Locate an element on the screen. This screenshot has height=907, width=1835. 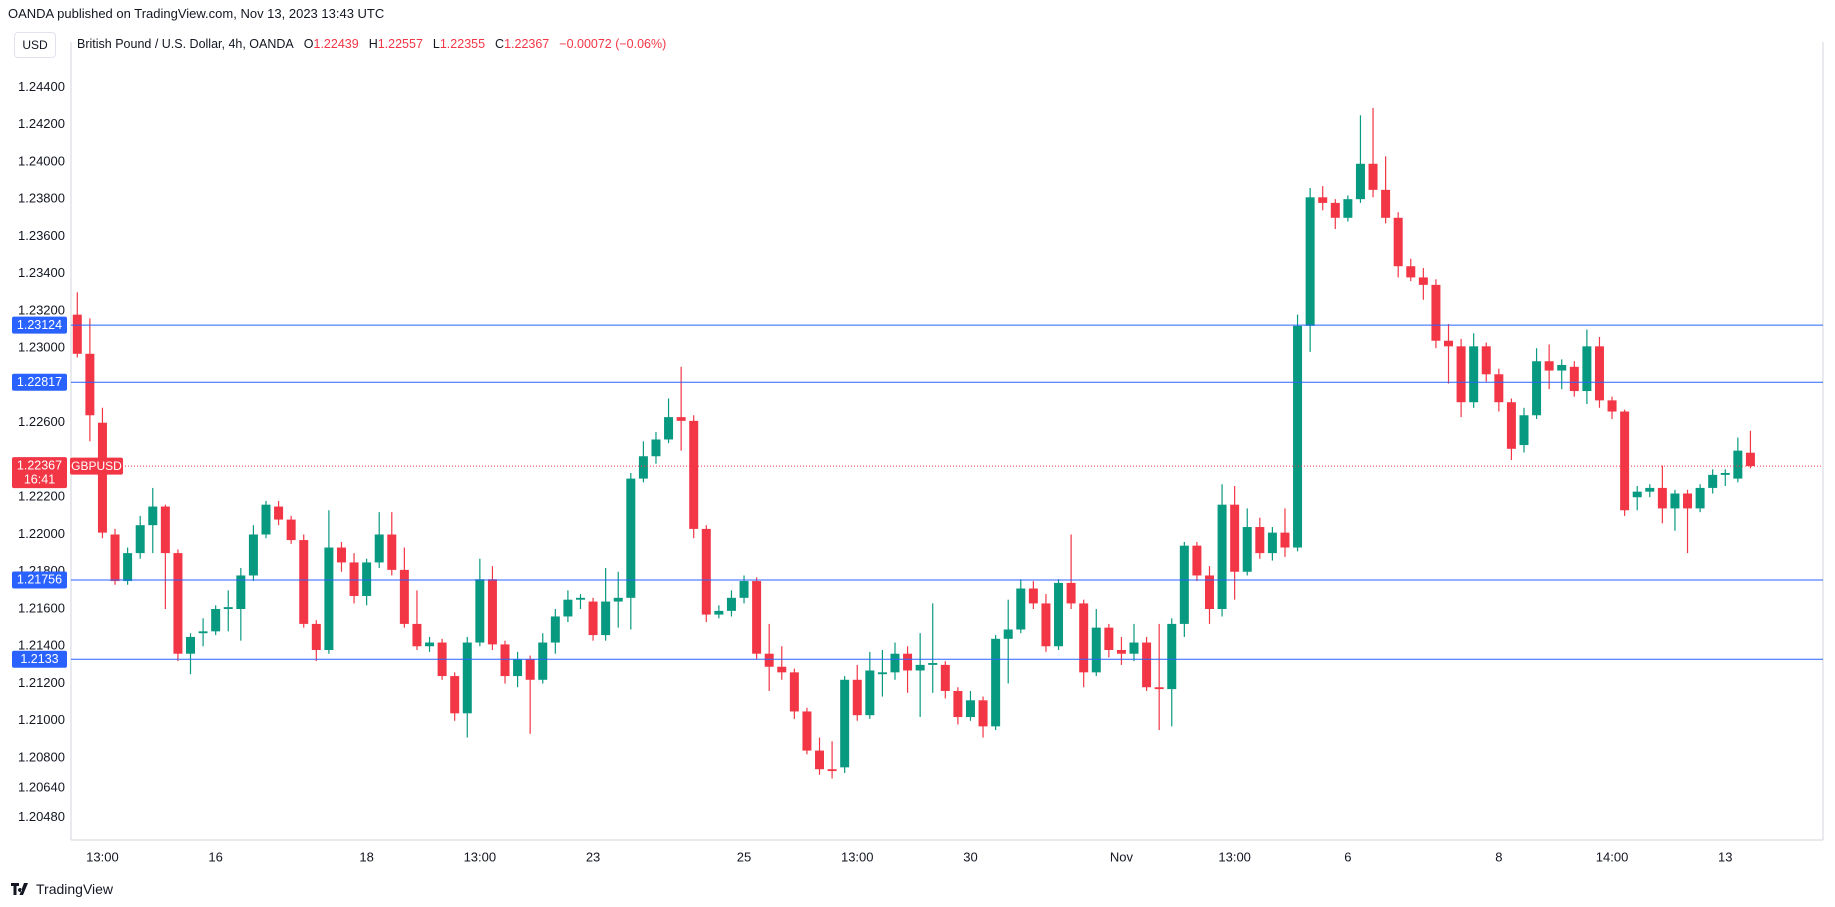
y-tick-label: 1.22200 is located at coordinates (41, 496).